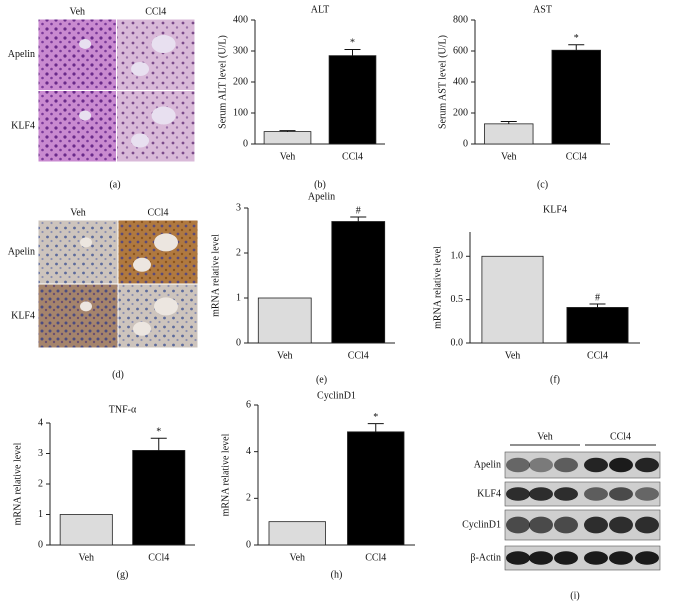  Describe the element at coordinates (460, 50) in the screenshot. I see `y-tick-label: 600` at that location.